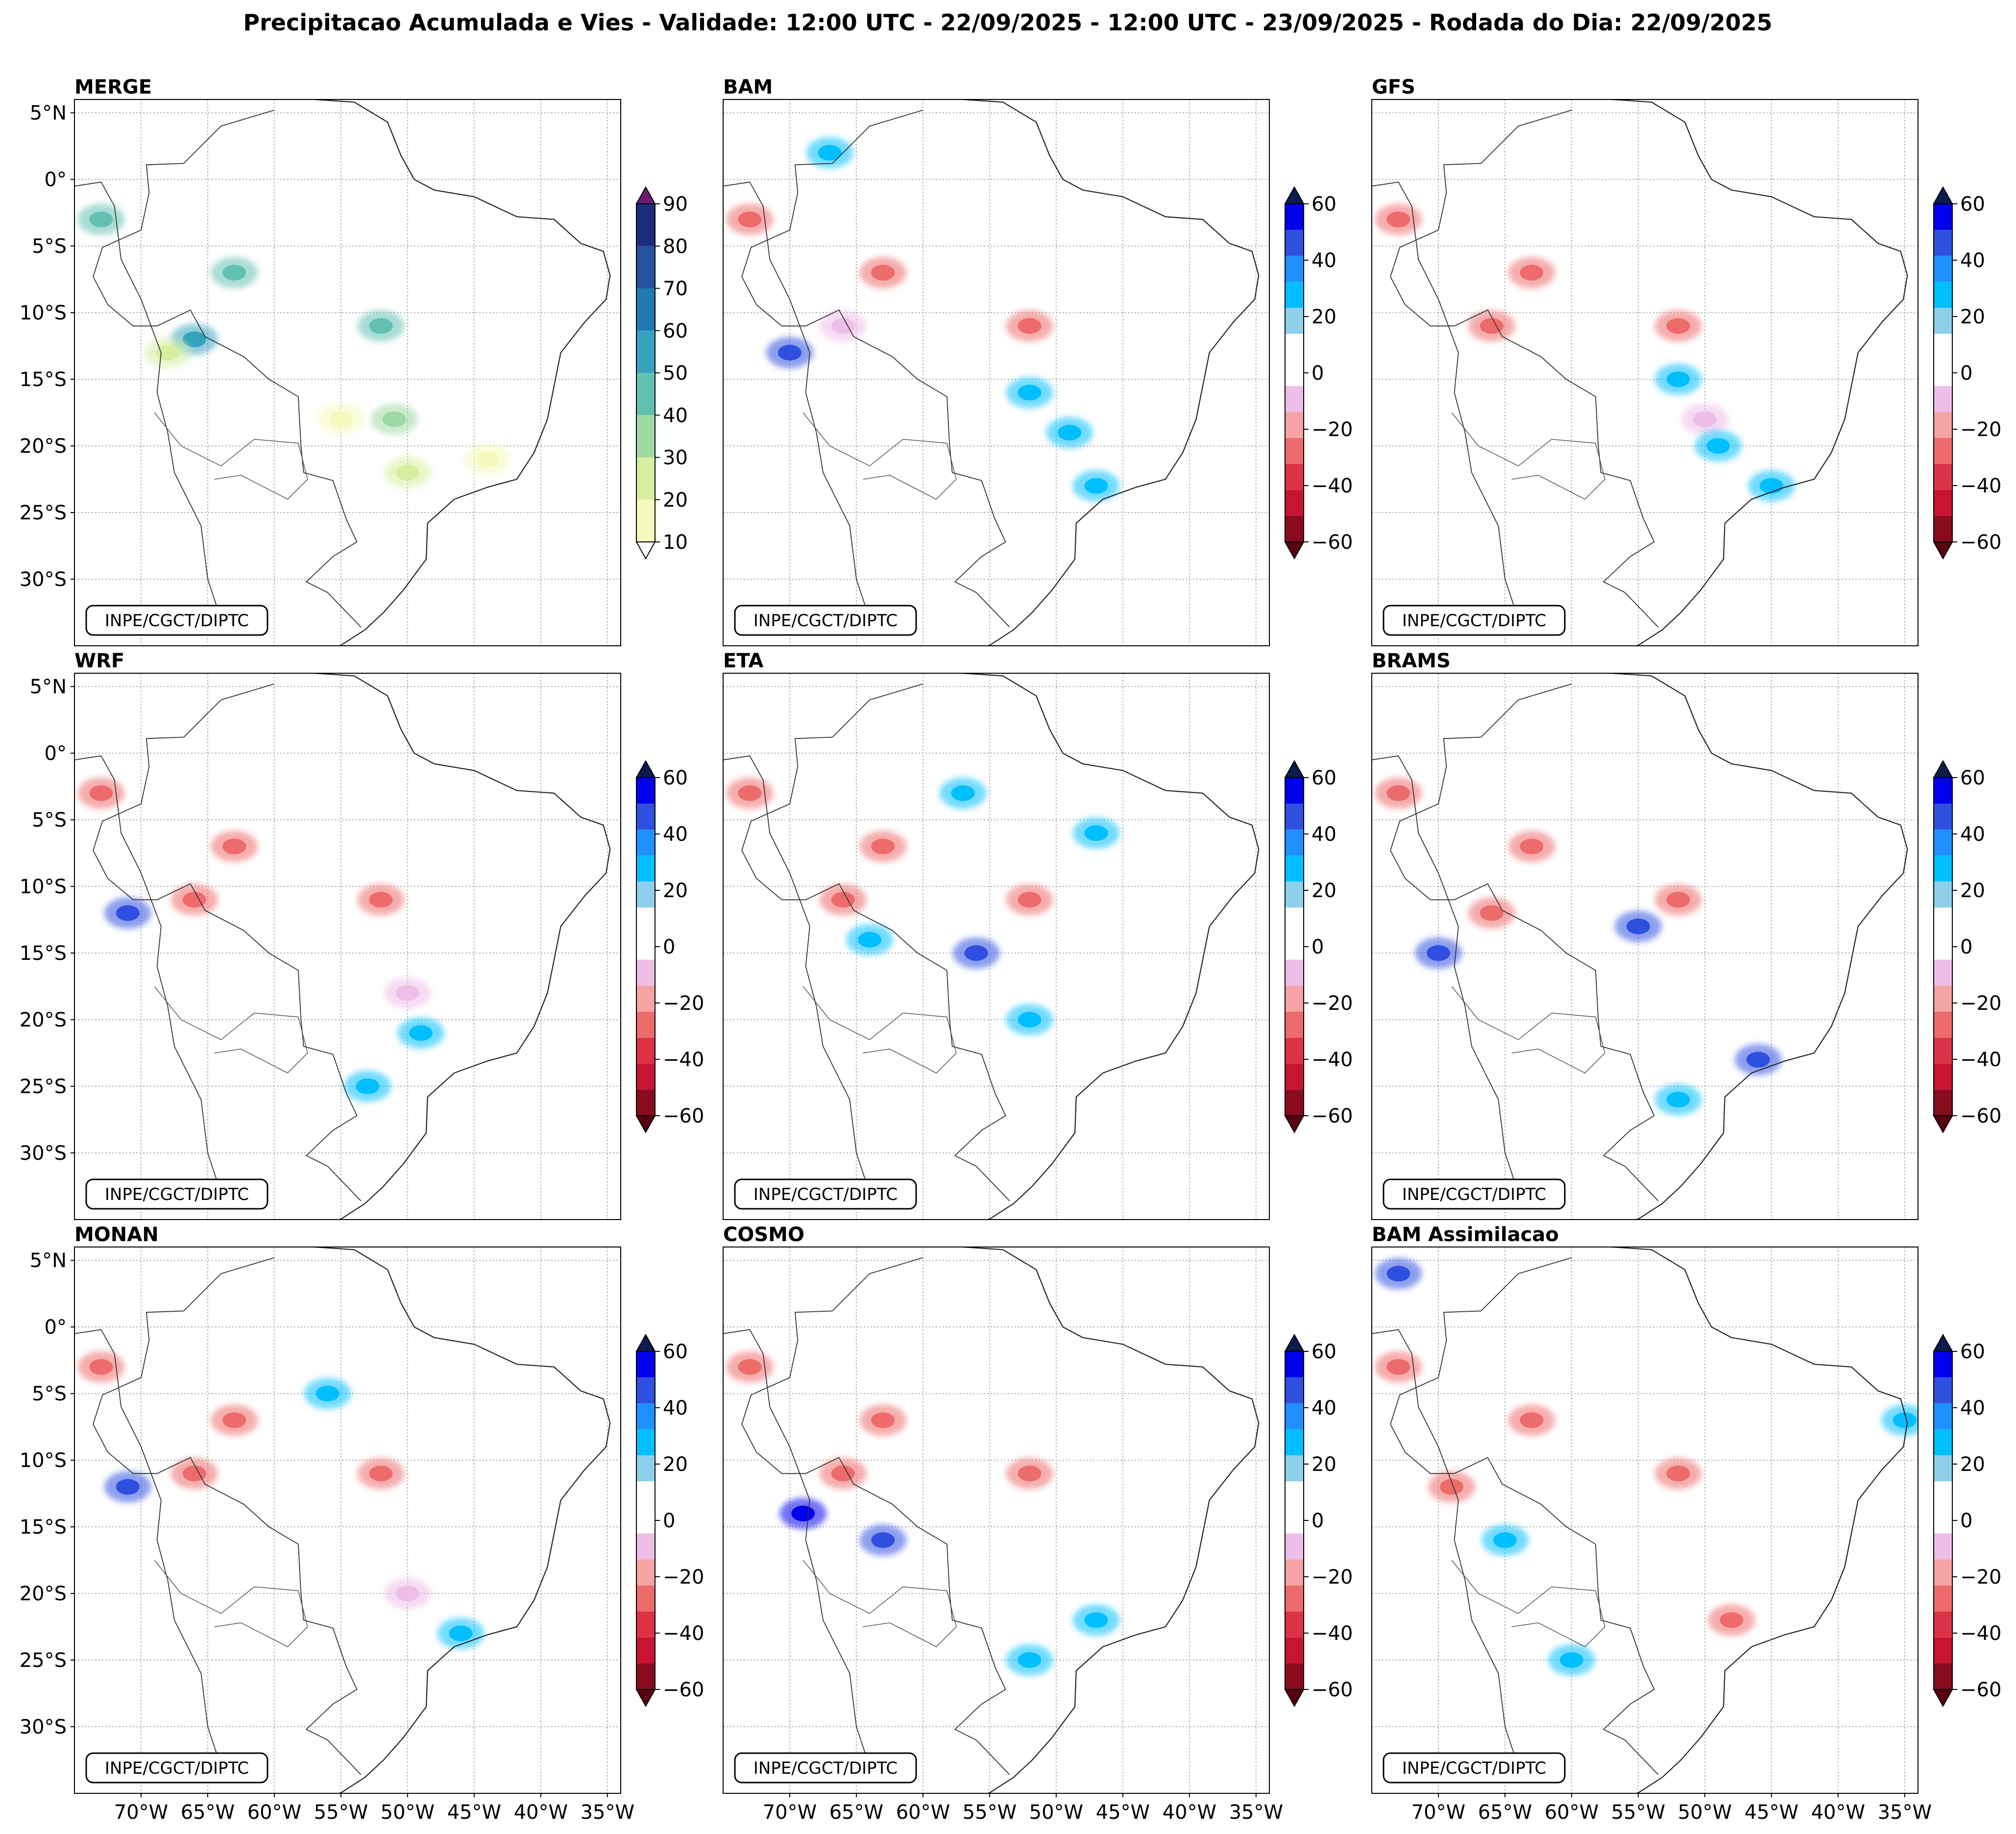 The height and width of the screenshot is (1834, 2016). I want to click on lon-tick-label: 35°W, so click(1256, 1813).